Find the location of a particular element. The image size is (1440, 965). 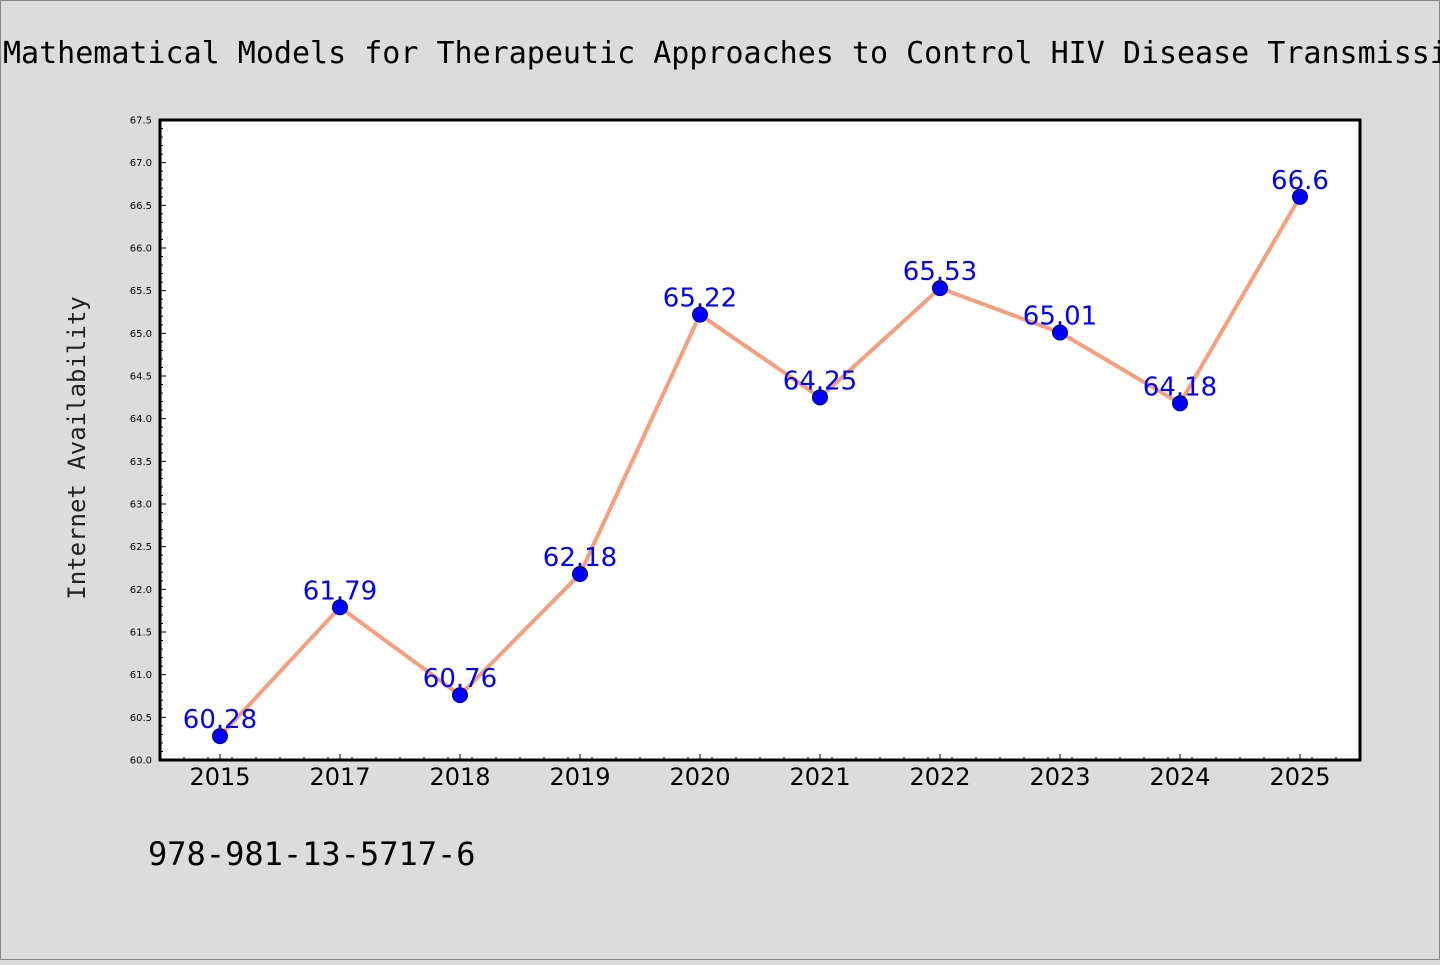

x-tick-label: 2023 is located at coordinates (1059, 777).